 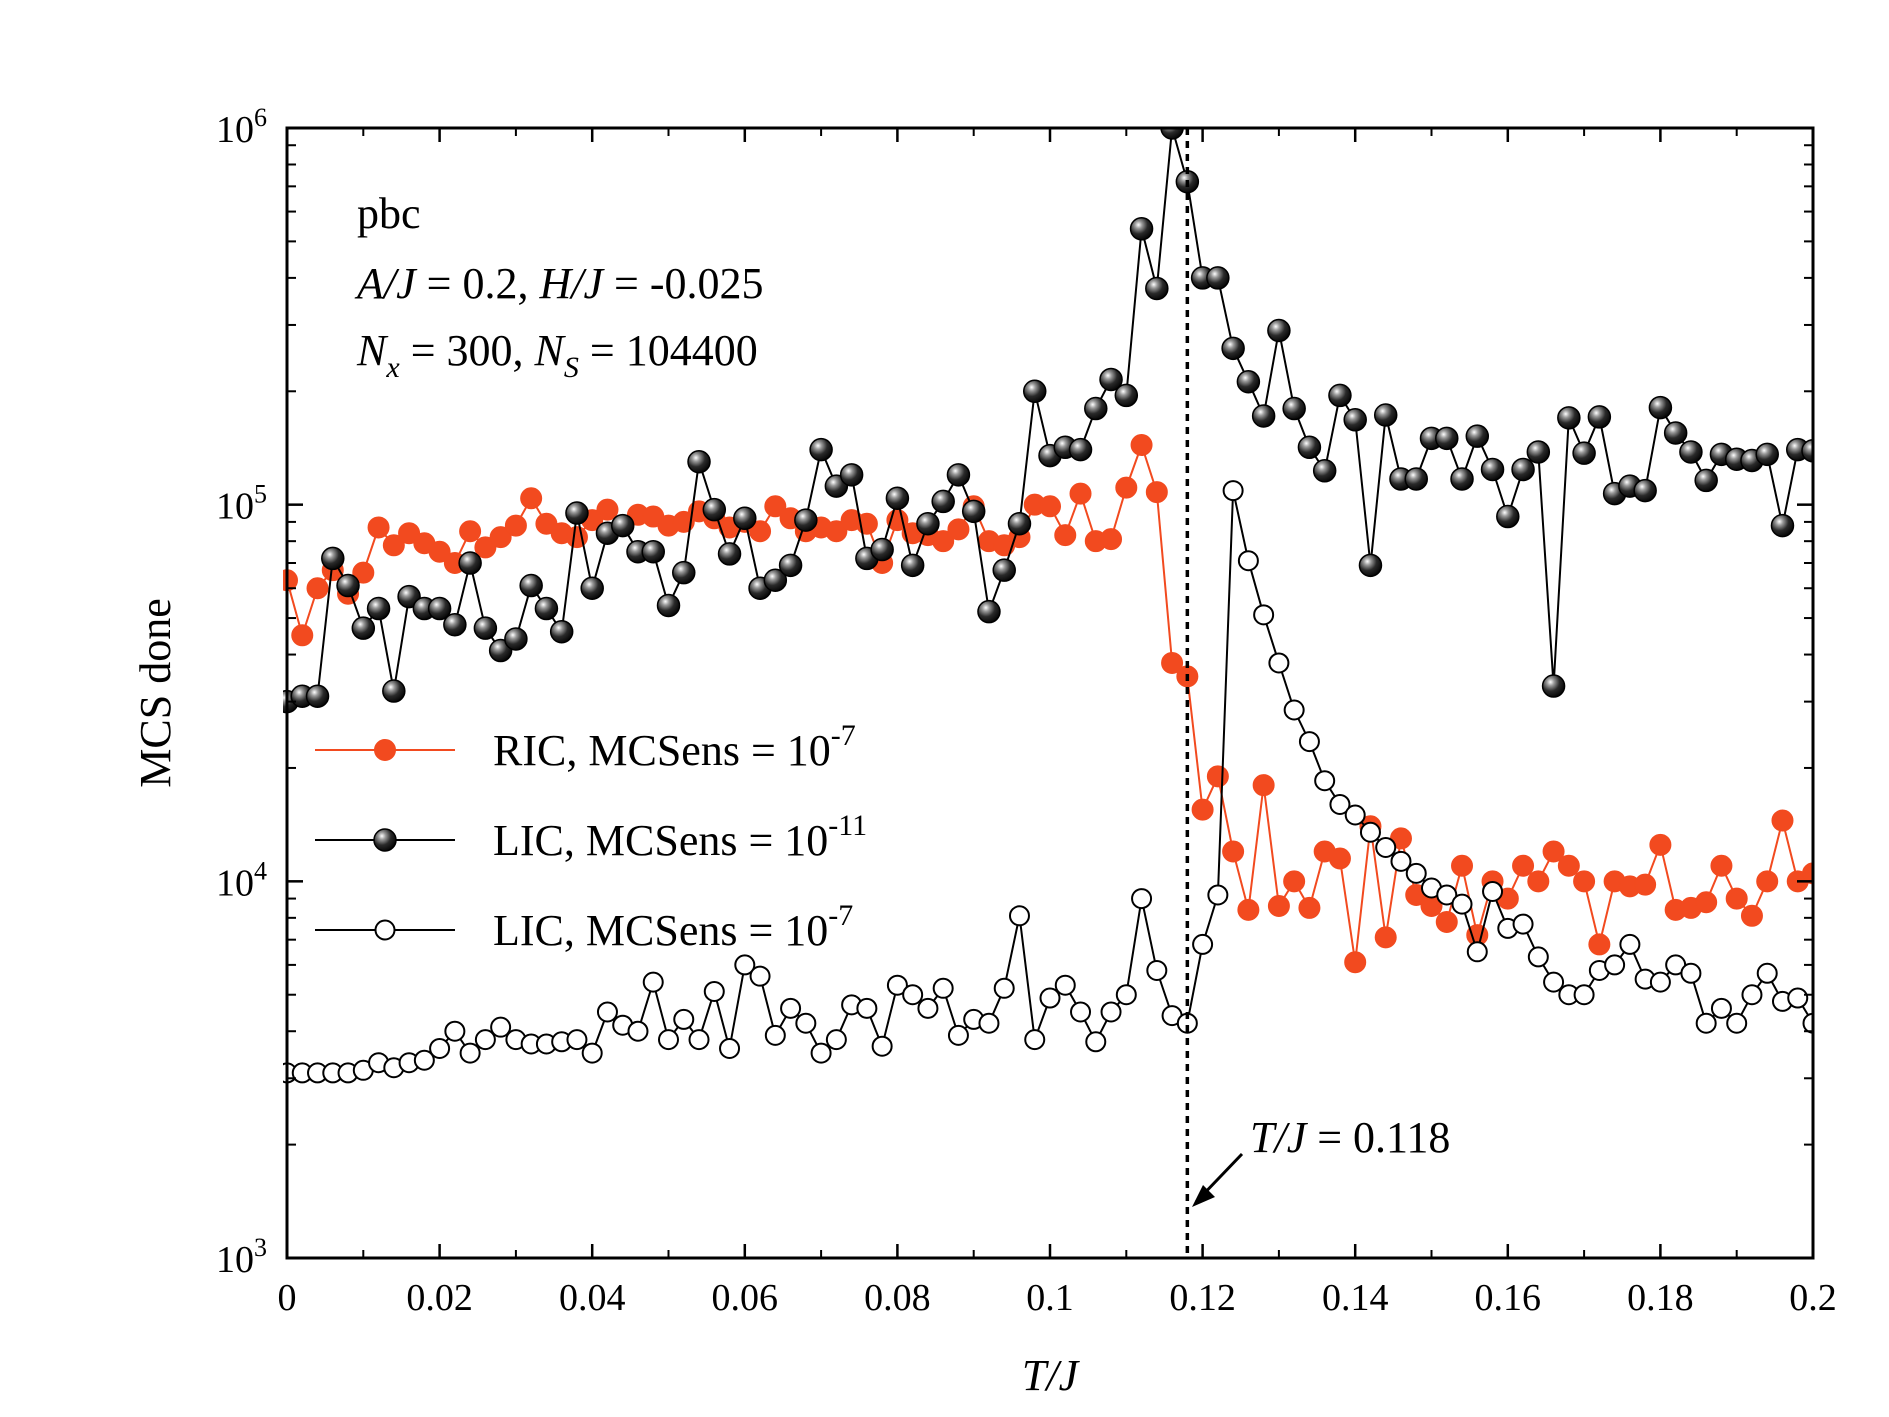 What do you see at coordinates (1321, 1160) in the screenshot?
I see `vline-annotation: T/J = 0.118` at bounding box center [1321, 1160].